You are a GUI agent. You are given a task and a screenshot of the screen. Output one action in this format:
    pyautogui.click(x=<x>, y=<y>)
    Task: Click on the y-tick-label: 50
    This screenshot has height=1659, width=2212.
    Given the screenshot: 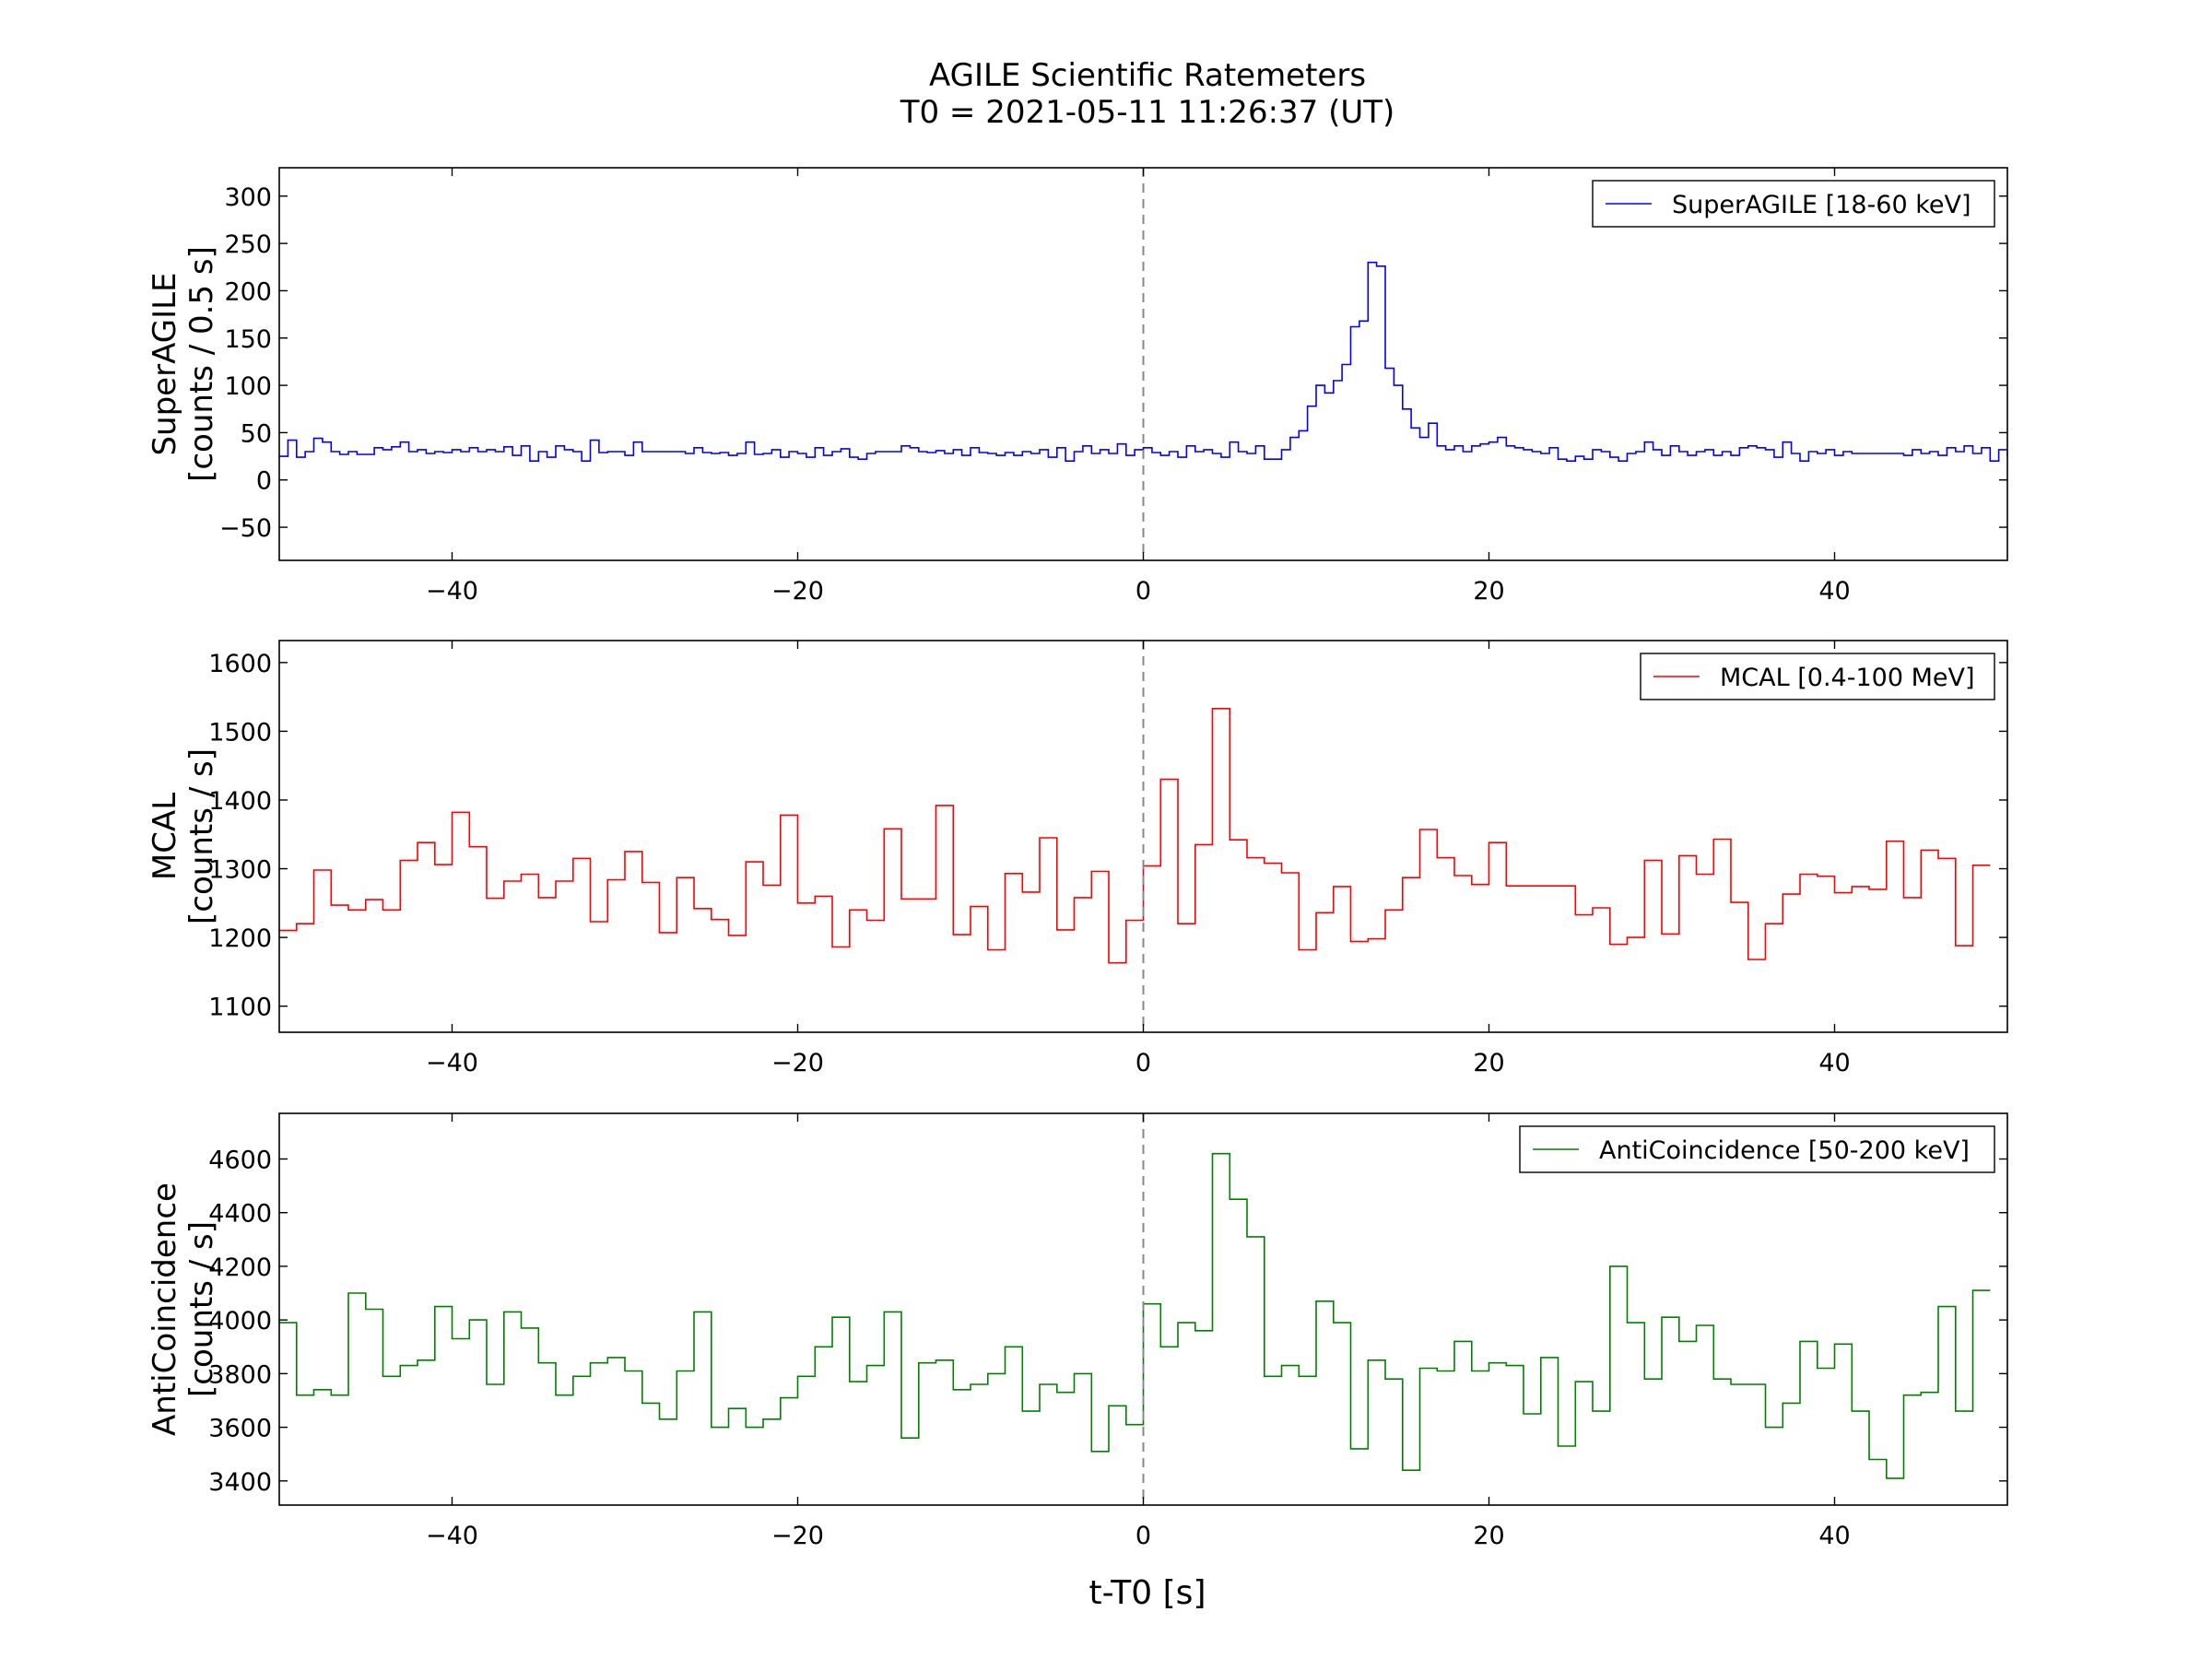 What is the action you would take?
    pyautogui.click(x=256, y=433)
    